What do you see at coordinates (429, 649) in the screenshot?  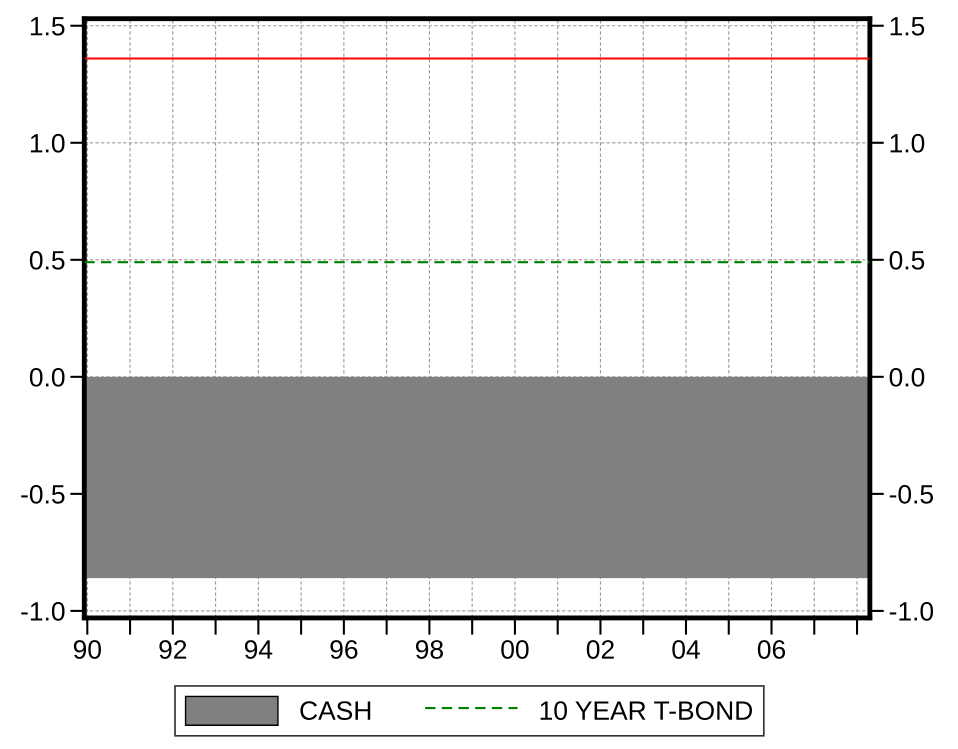 I see `x-tick-label: 98` at bounding box center [429, 649].